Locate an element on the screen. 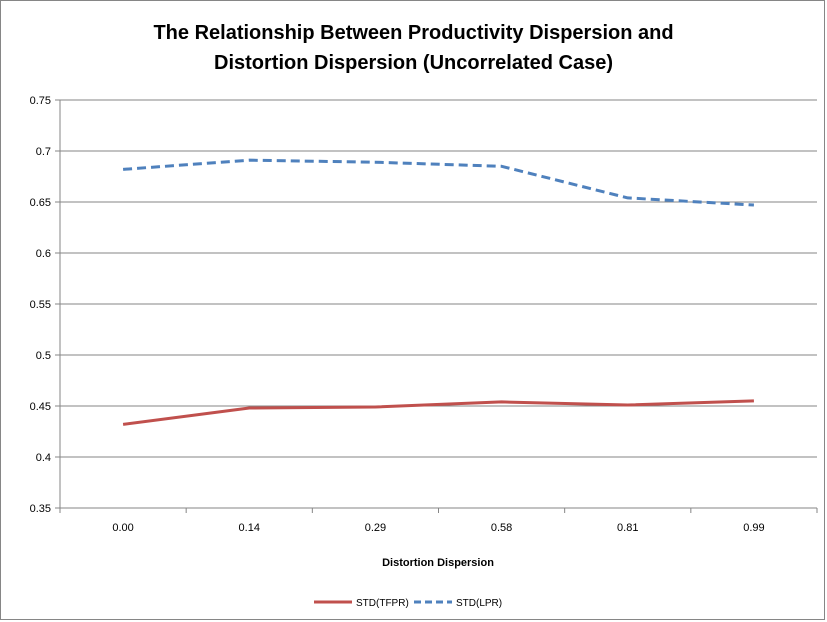  x-tick-label: 0.14 is located at coordinates (249, 528).